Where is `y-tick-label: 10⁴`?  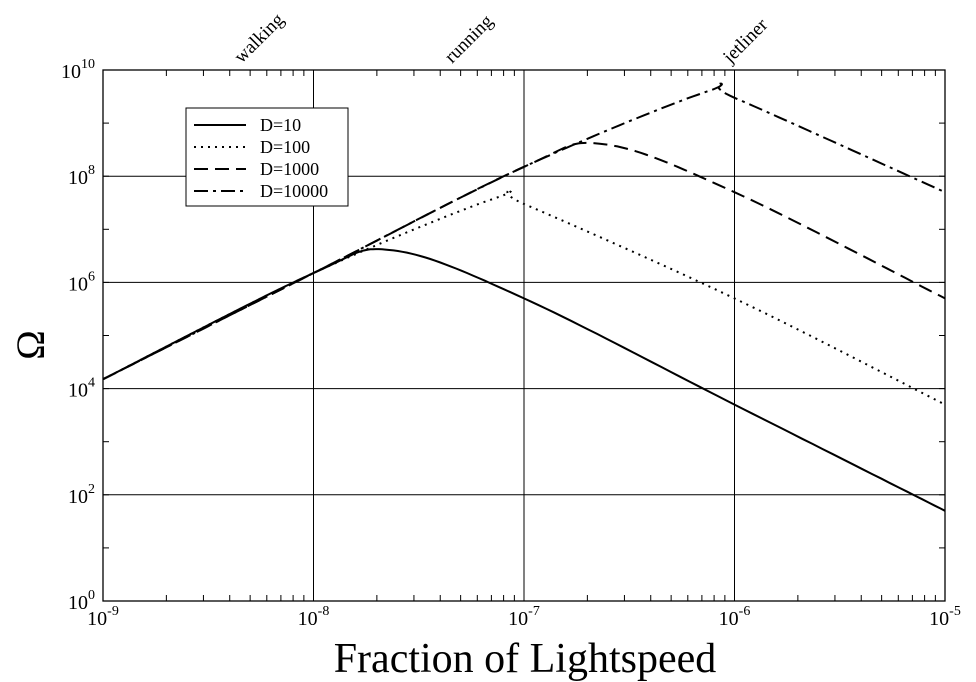
y-tick-label: 10⁴ is located at coordinates (81, 389).